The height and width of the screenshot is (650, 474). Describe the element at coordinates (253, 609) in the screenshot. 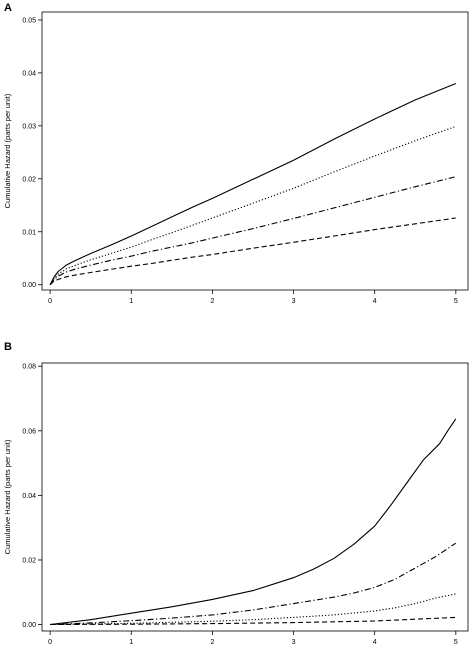

I see `series-line-dotted` at that location.